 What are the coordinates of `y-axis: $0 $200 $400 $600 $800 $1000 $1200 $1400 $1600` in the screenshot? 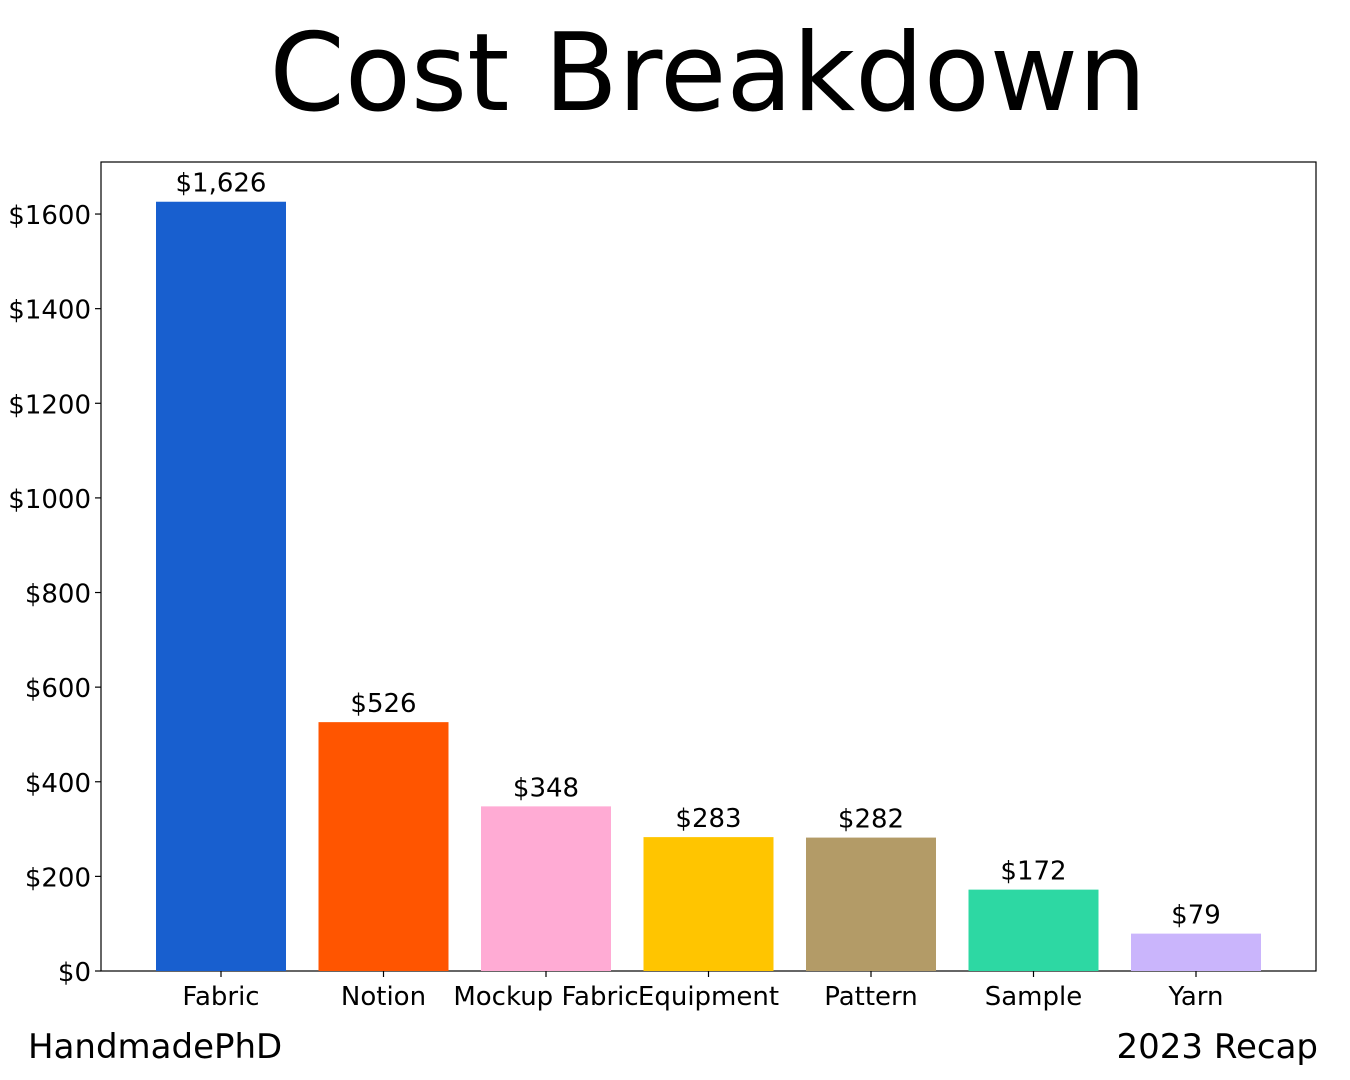 It's located at (54, 594).